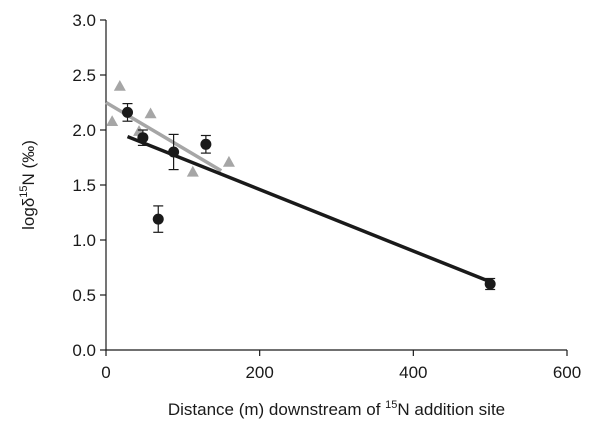  I want to click on y-tick-label: 0.5, so click(84, 295).